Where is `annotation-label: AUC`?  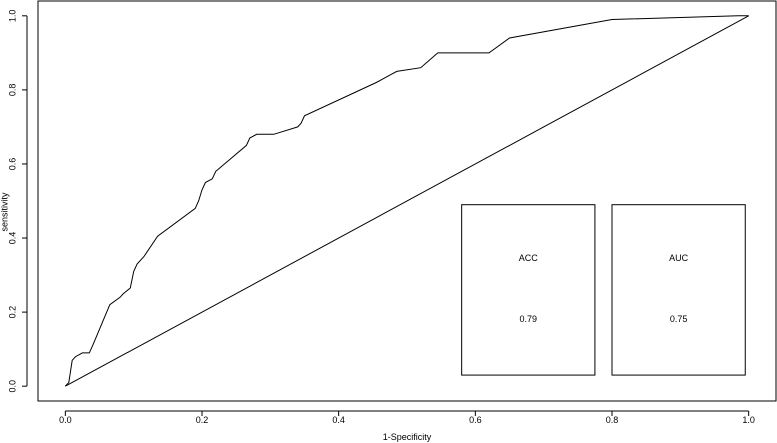
annotation-label: AUC is located at coordinates (679, 258).